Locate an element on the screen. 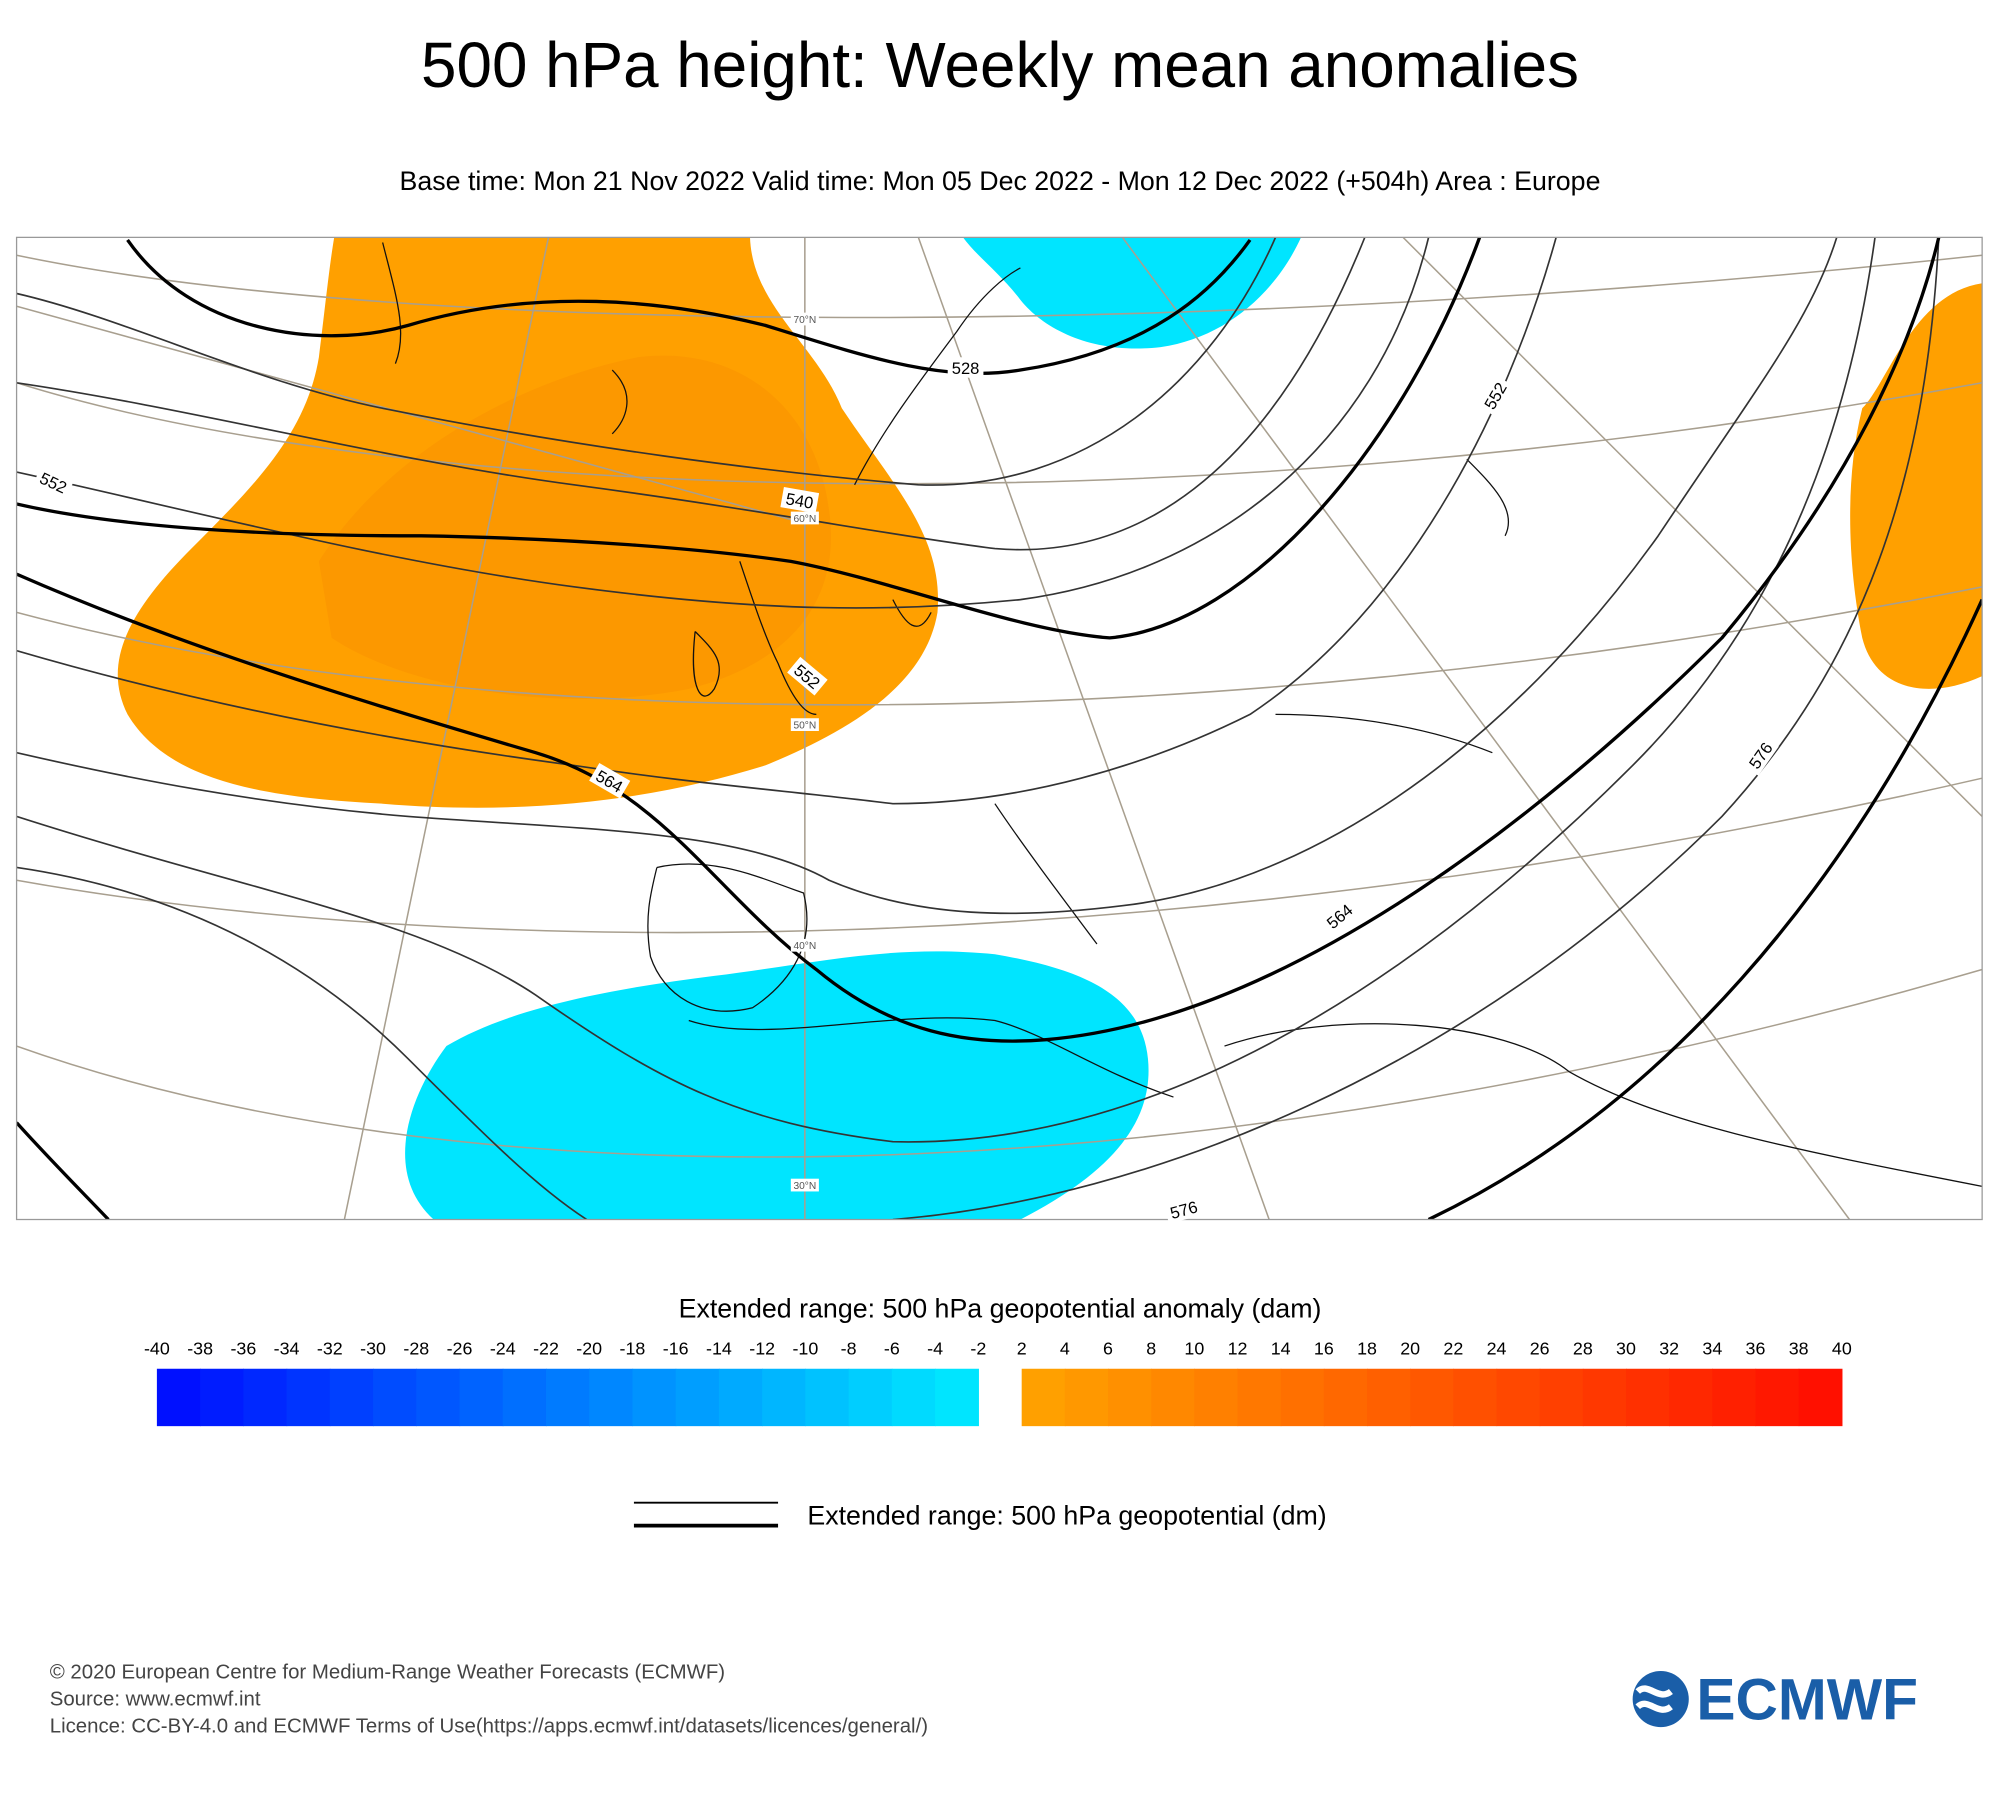  positive-anomaly is located at coordinates (1916, 486).